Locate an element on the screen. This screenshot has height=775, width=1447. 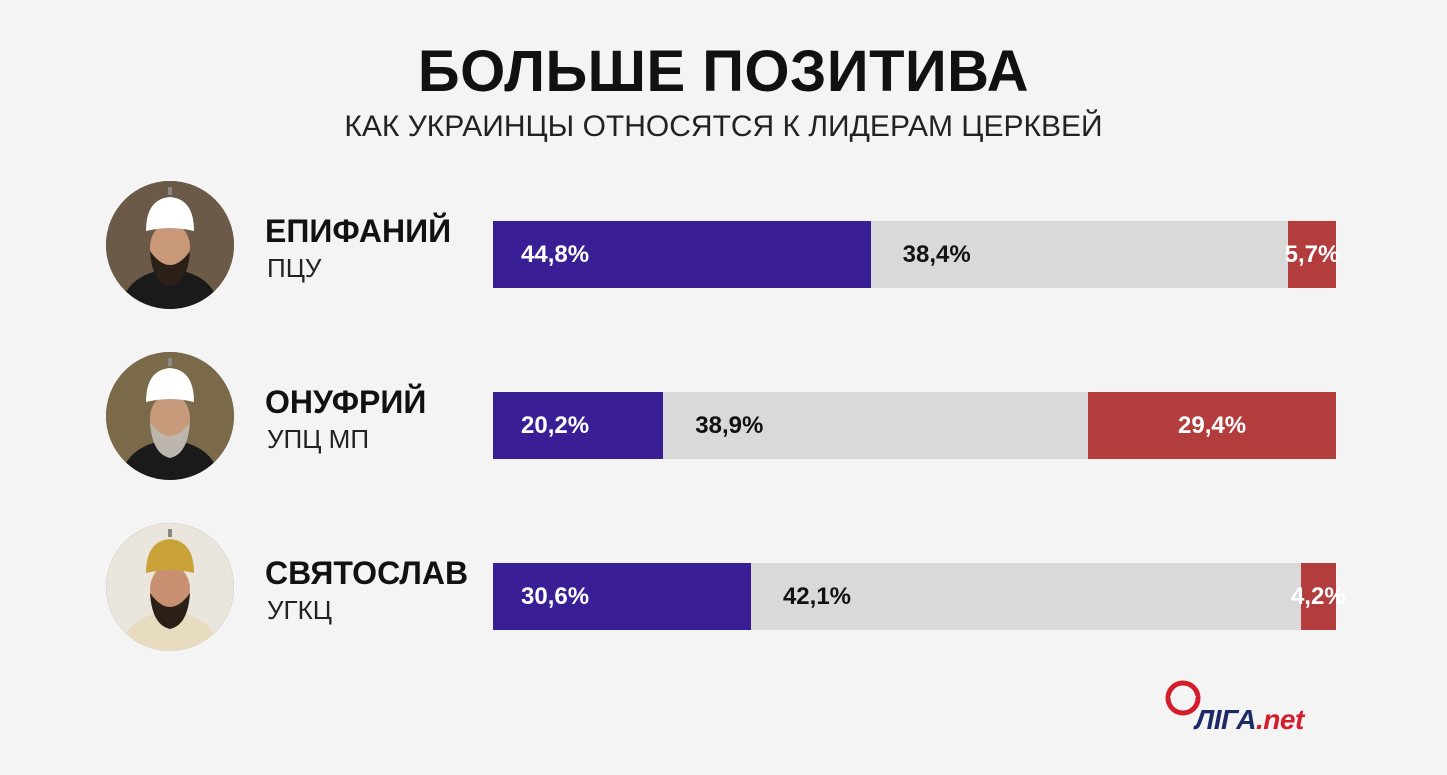
negative-segment: 29,4% is located at coordinates (1212, 425).